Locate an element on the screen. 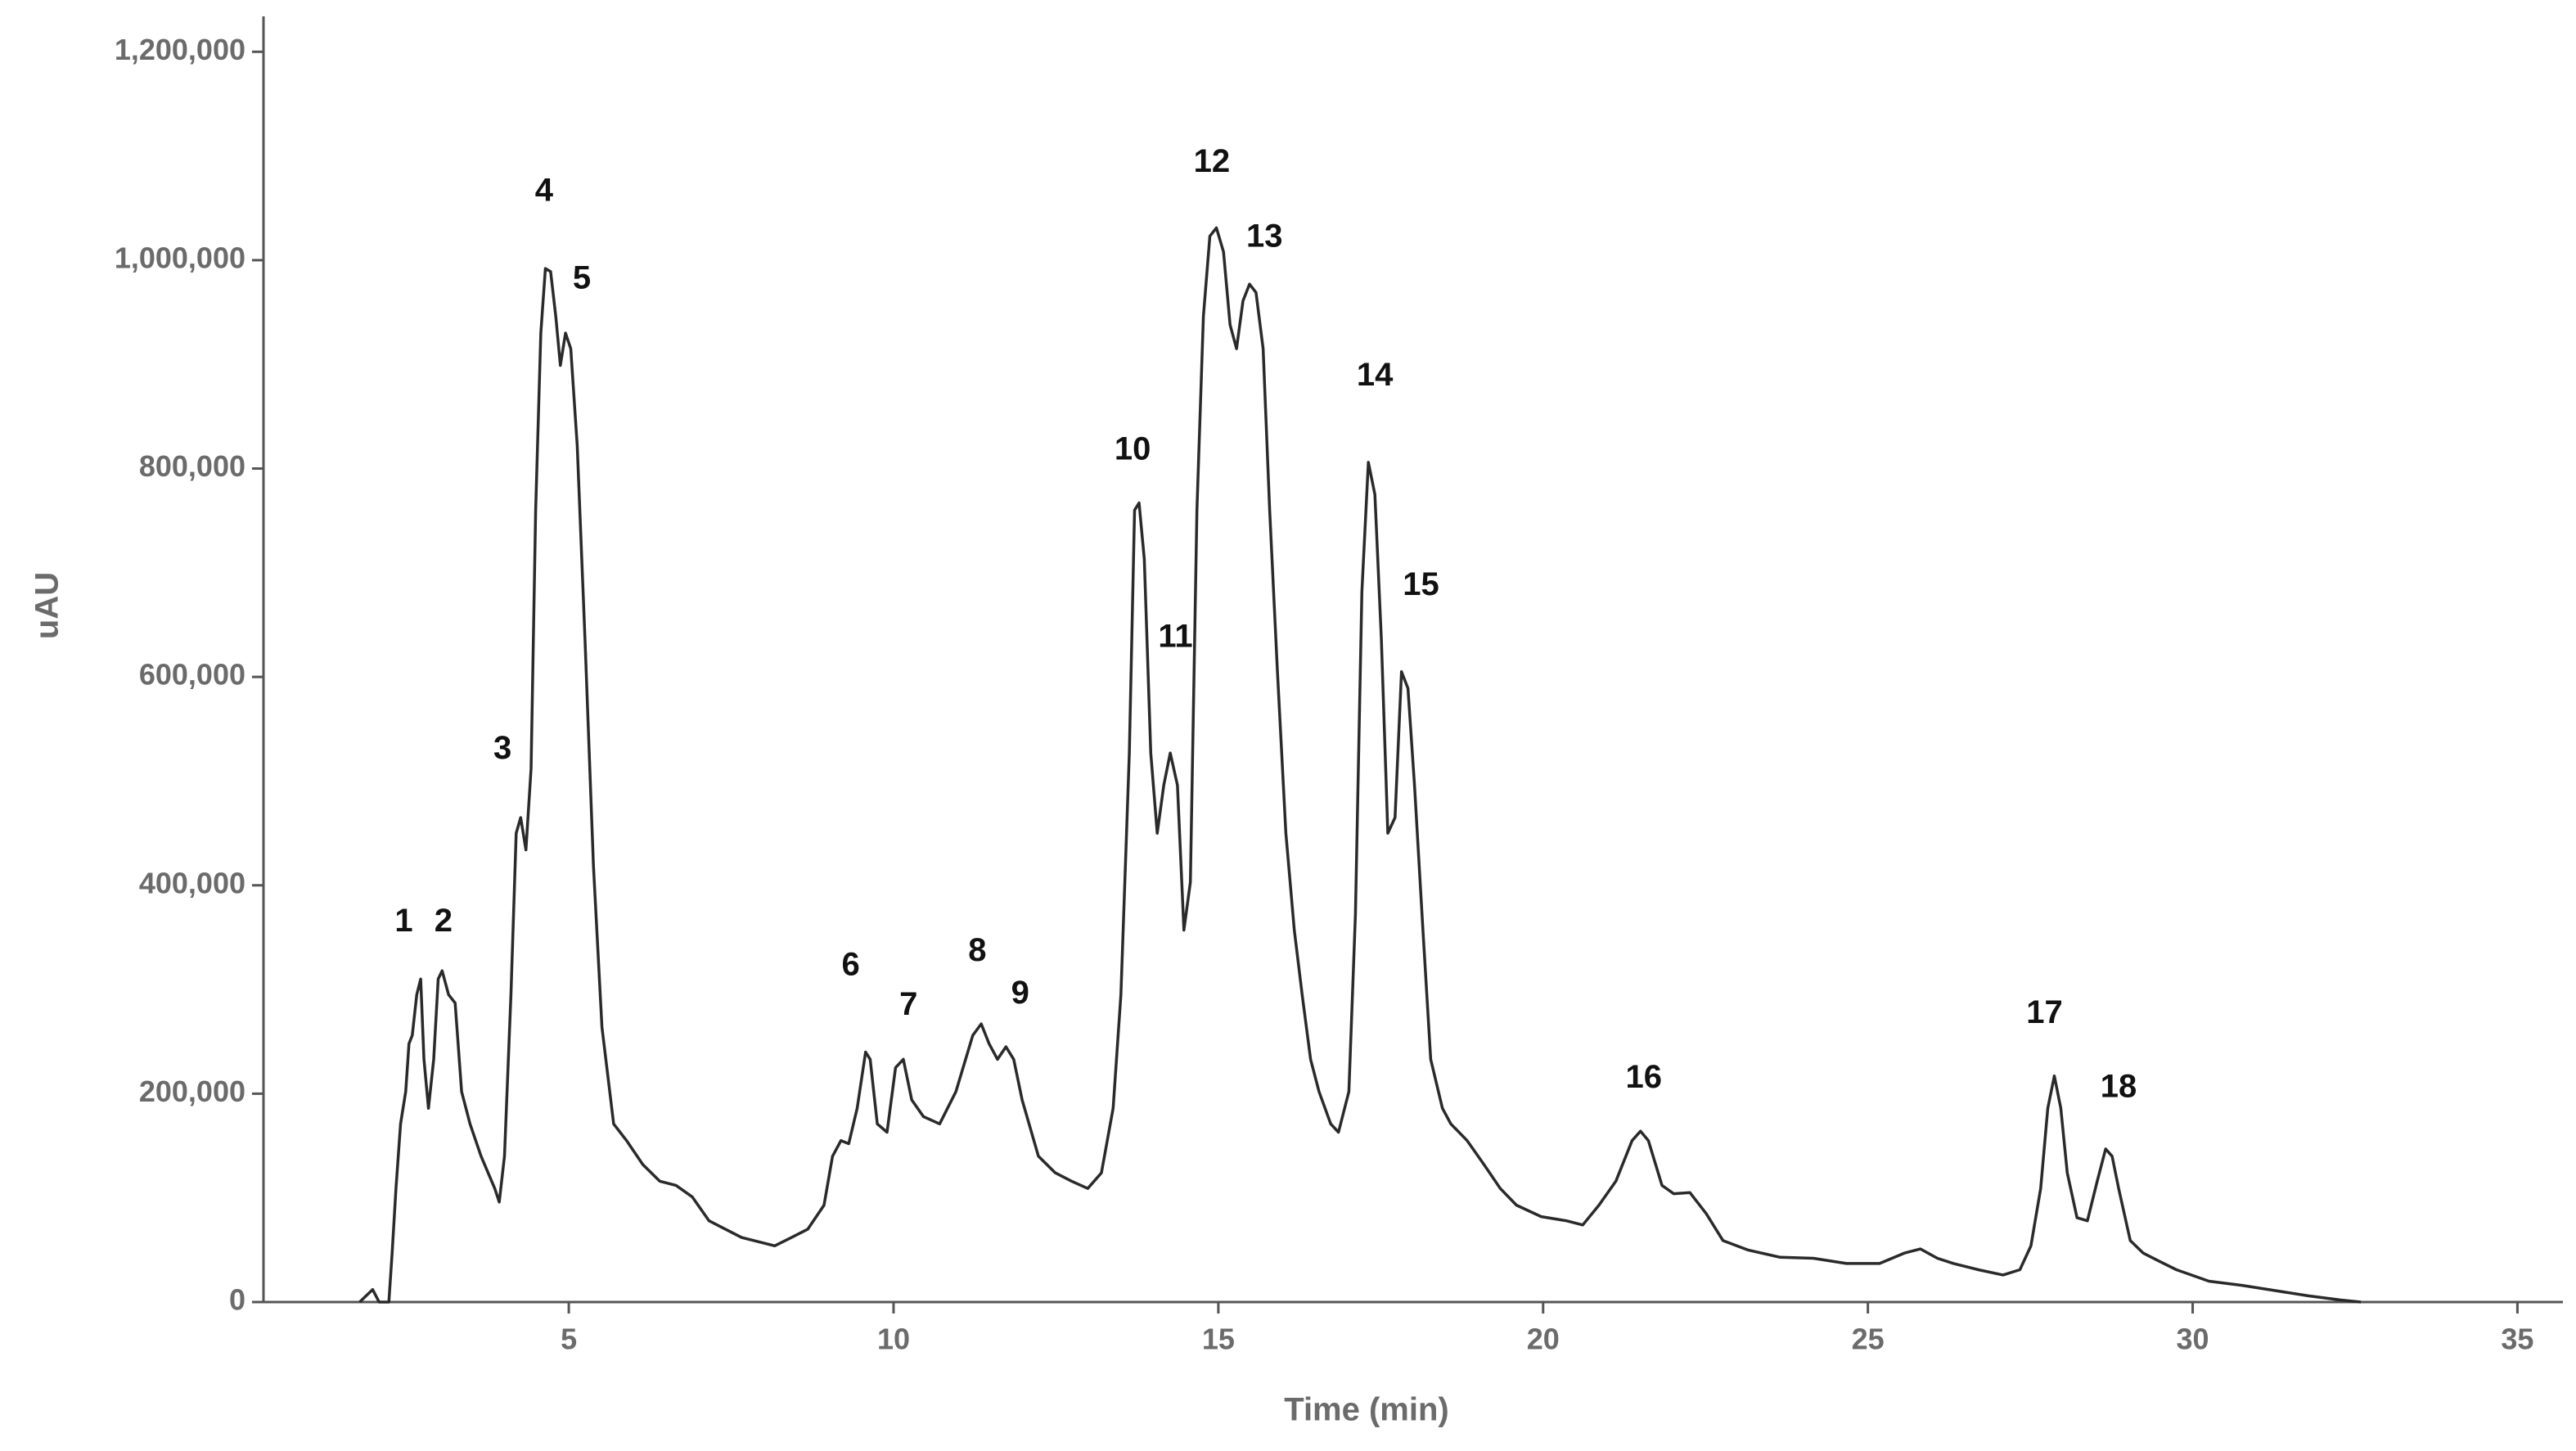 Image resolution: width=2576 pixels, height=1451 pixels. peak-label: 13 is located at coordinates (1264, 237).